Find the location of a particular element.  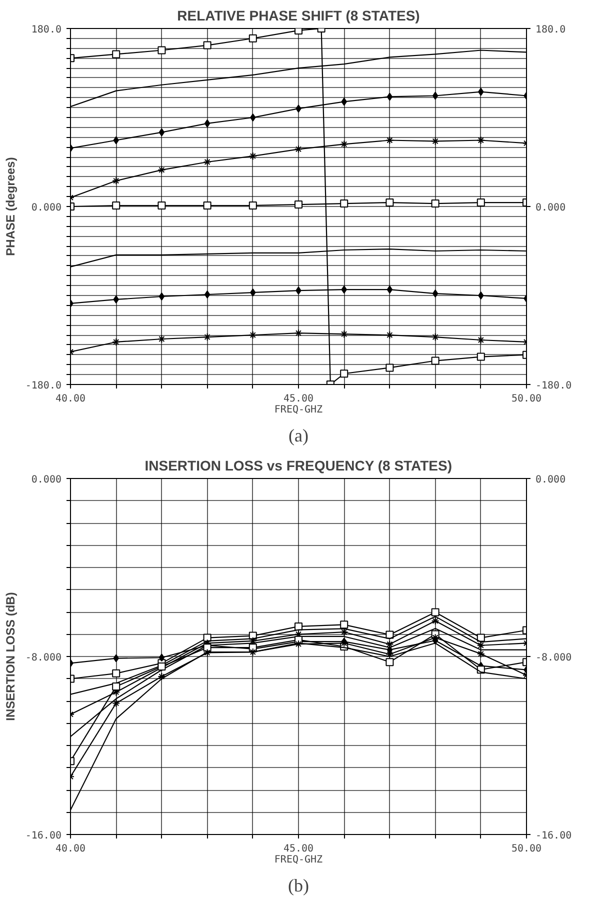

y2-tick-label: -8.000 is located at coordinates (554, 658).